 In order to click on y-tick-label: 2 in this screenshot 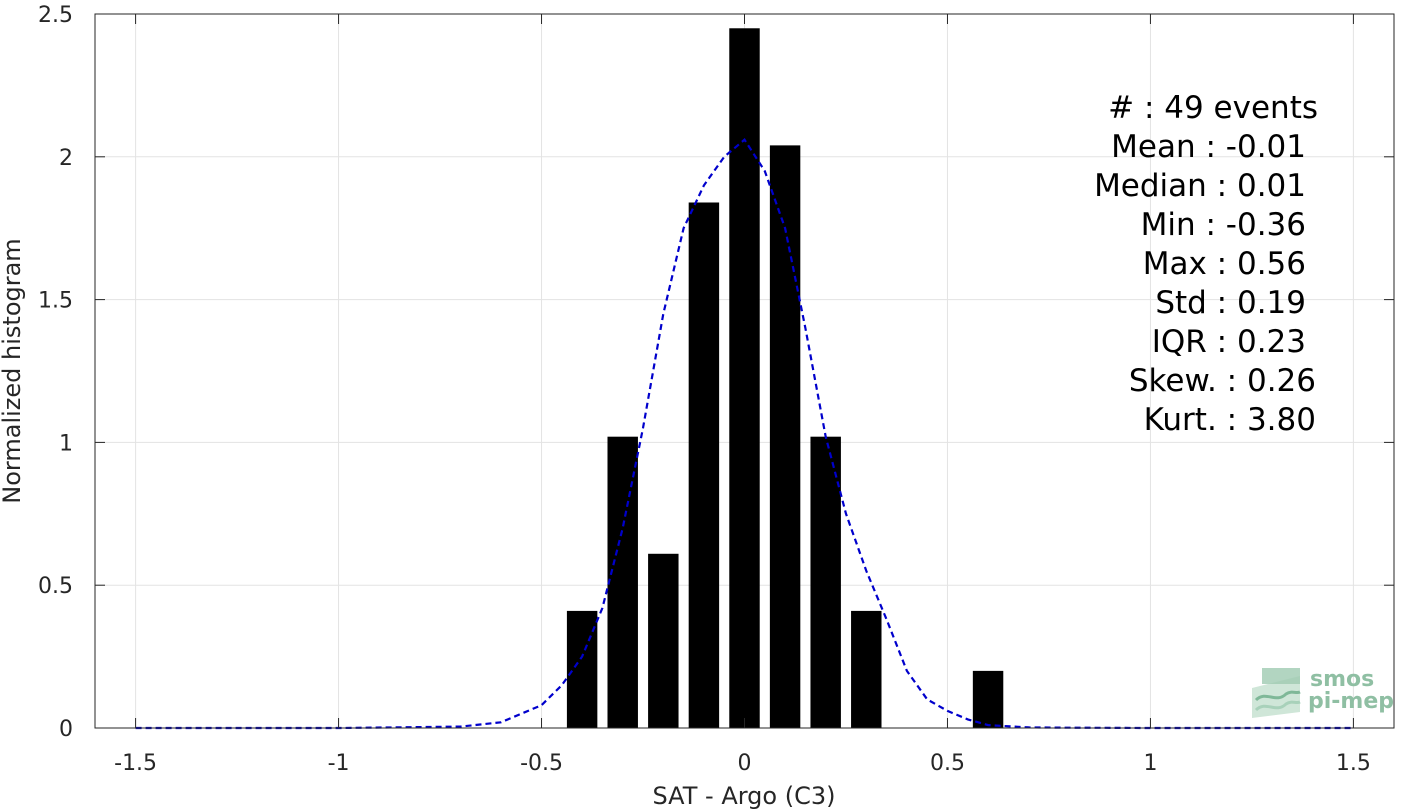, I will do `click(66, 158)`.